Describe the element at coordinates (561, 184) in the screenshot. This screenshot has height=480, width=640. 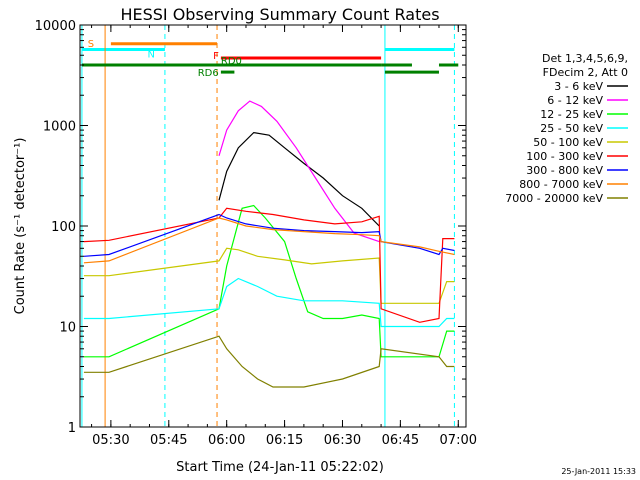
I see `legend-label: 800 - 7000 keV` at that location.